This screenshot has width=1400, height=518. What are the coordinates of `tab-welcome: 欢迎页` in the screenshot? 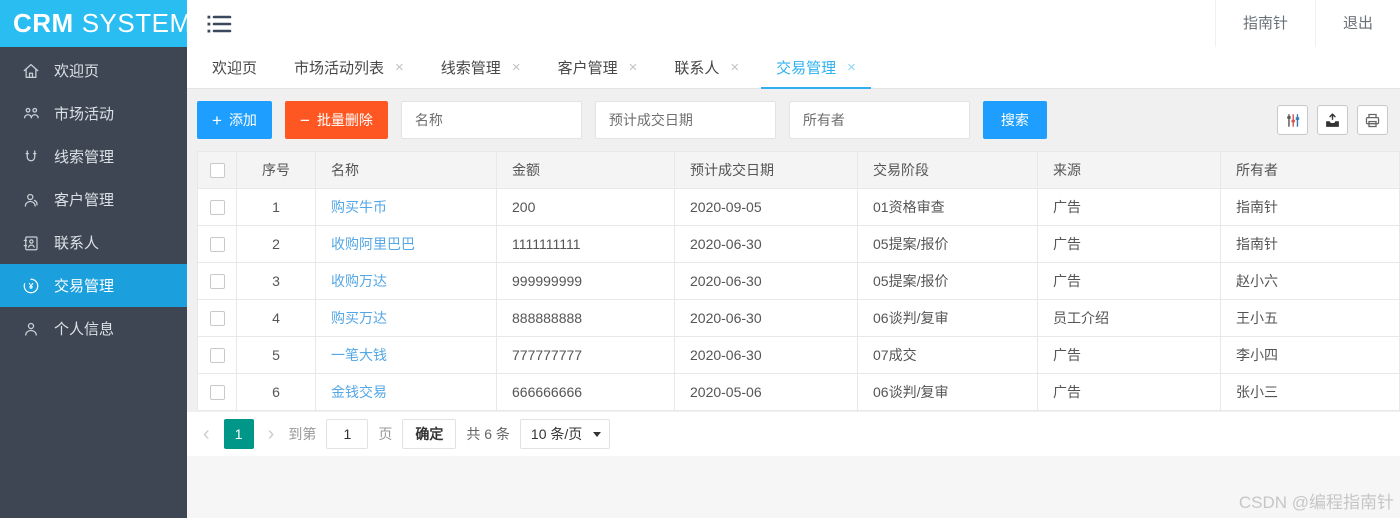 It's located at (234, 67).